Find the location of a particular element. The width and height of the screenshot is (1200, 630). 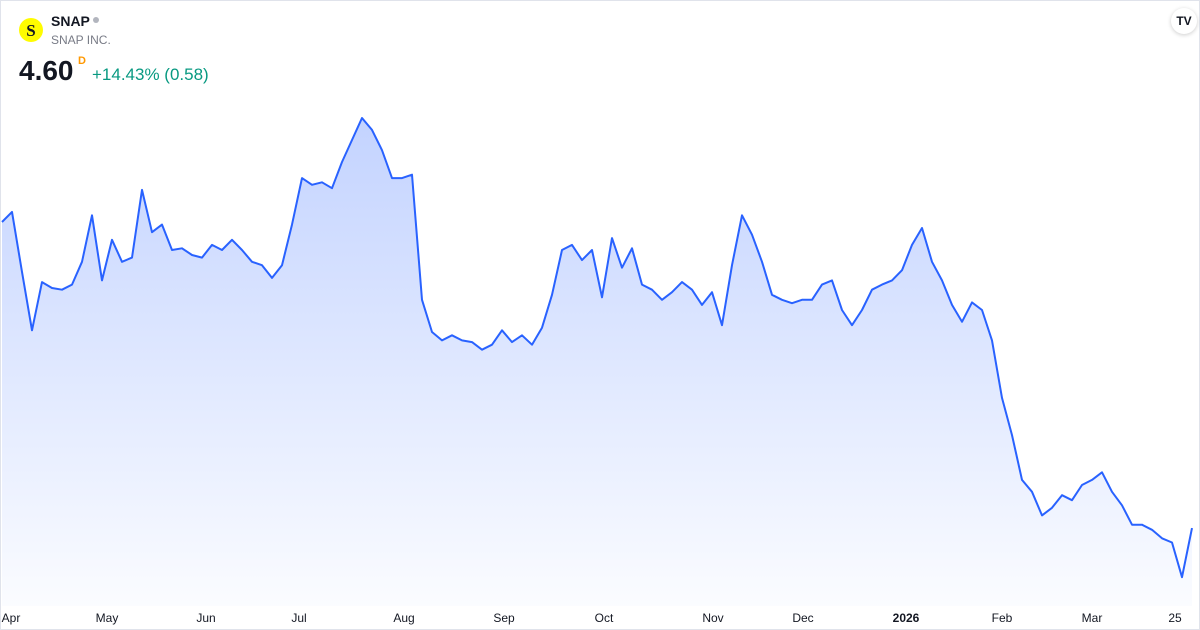

x-tick-label: Nov is located at coordinates (712, 618).